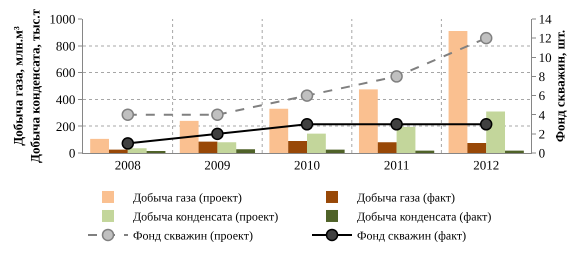  What do you see at coordinates (542, 153) in the screenshot?
I see `y2-tick-label: 0` at bounding box center [542, 153].